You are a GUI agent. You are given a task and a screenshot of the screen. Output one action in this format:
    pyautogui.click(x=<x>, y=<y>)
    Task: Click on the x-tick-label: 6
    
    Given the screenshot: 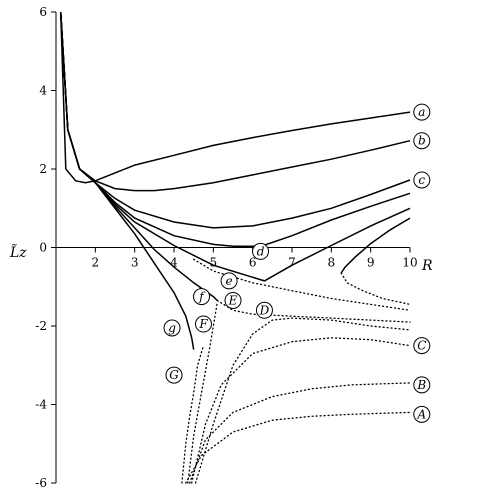 What is the action you would take?
    pyautogui.click(x=253, y=263)
    